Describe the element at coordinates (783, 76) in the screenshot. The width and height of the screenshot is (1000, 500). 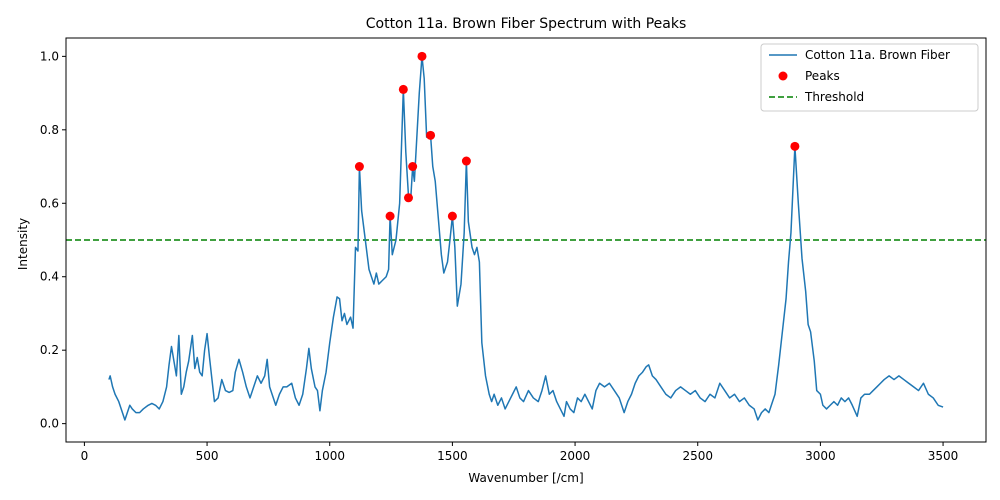
I see `legend-marker-swatch` at that location.